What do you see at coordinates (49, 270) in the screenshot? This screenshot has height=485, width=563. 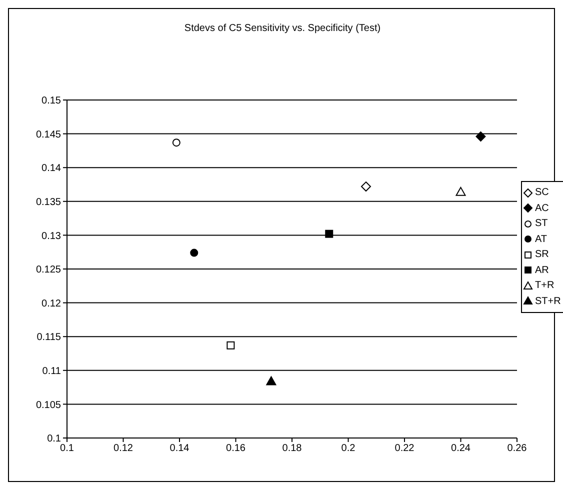 I see `y-tick-label: 0.125` at bounding box center [49, 270].